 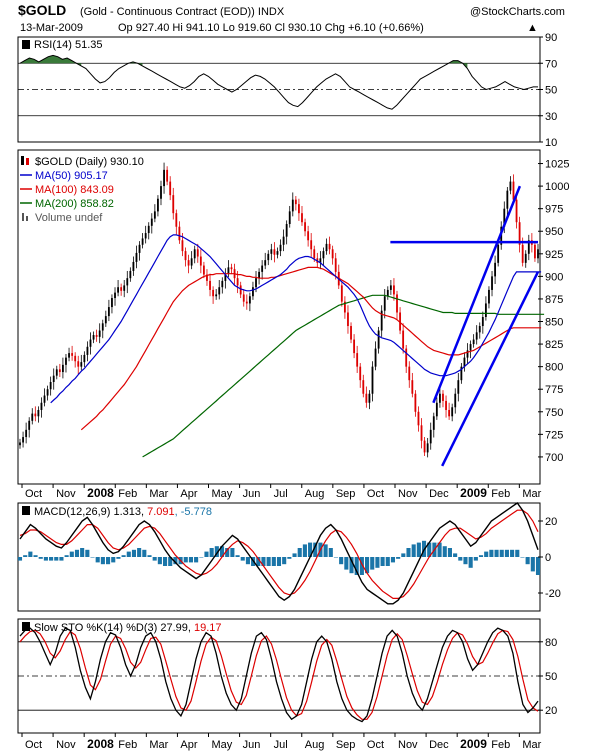 What do you see at coordinates (346, 745) in the screenshot?
I see `x-tick-label: Sep` at bounding box center [346, 745].